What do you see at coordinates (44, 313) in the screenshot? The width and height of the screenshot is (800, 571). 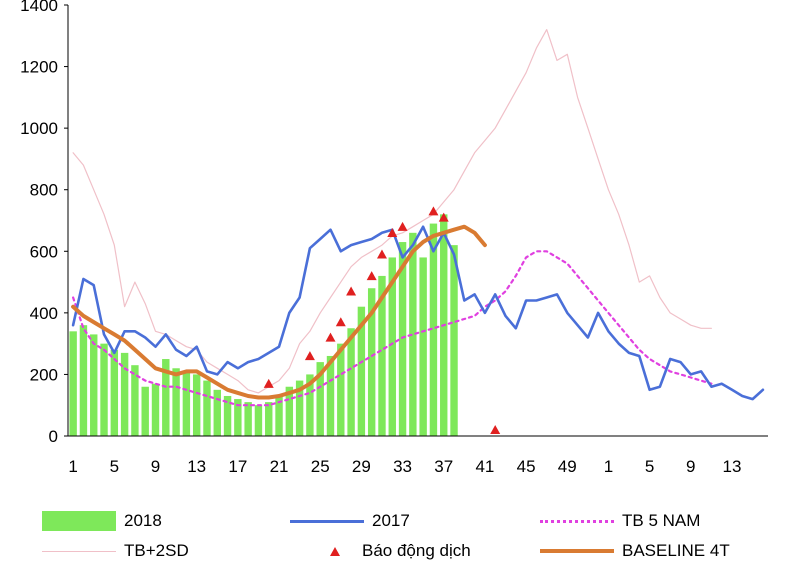 I see `y-tick-label: 400` at bounding box center [44, 313].